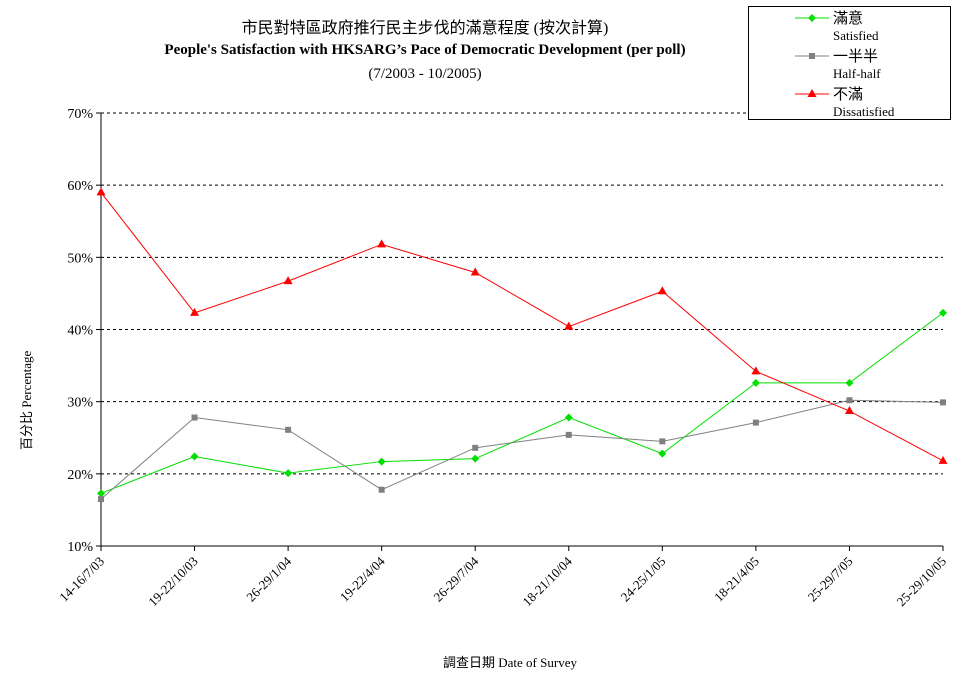 This screenshot has width=974, height=680. What do you see at coordinates (547, 581) in the screenshot?
I see `x-tick-label: 18-21/10/04` at bounding box center [547, 581].